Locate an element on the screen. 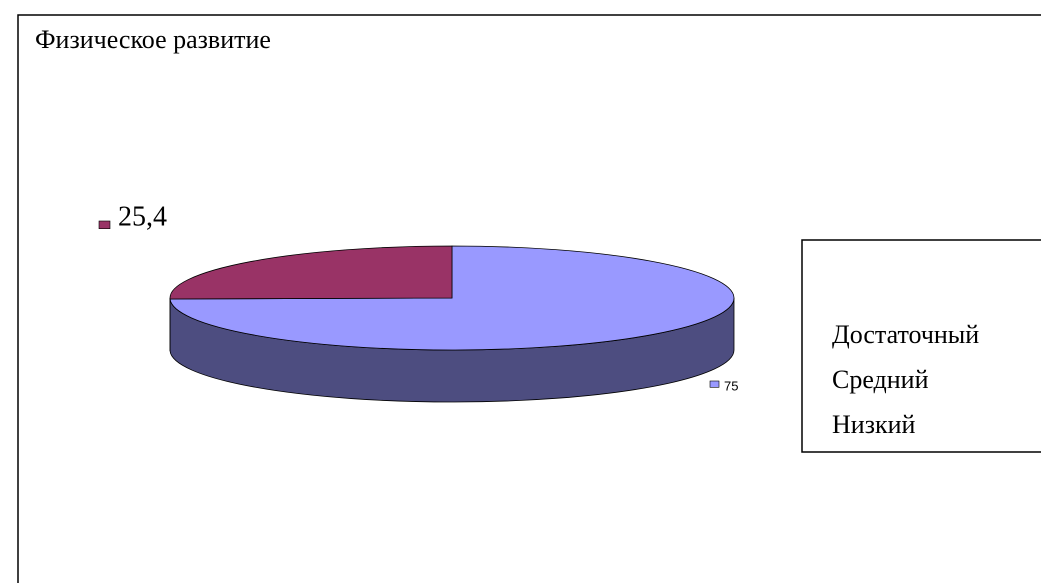 The image size is (1041, 583). pie-slice is located at coordinates (311, 272).